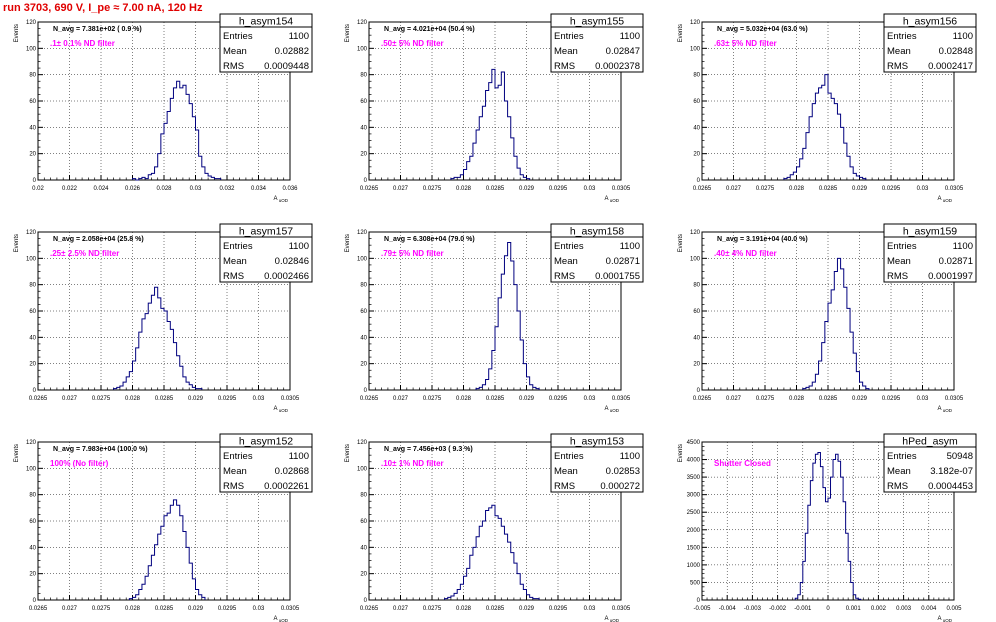 This screenshot has width=996, height=622. I want to click on stats-value: 50948, so click(960, 456).